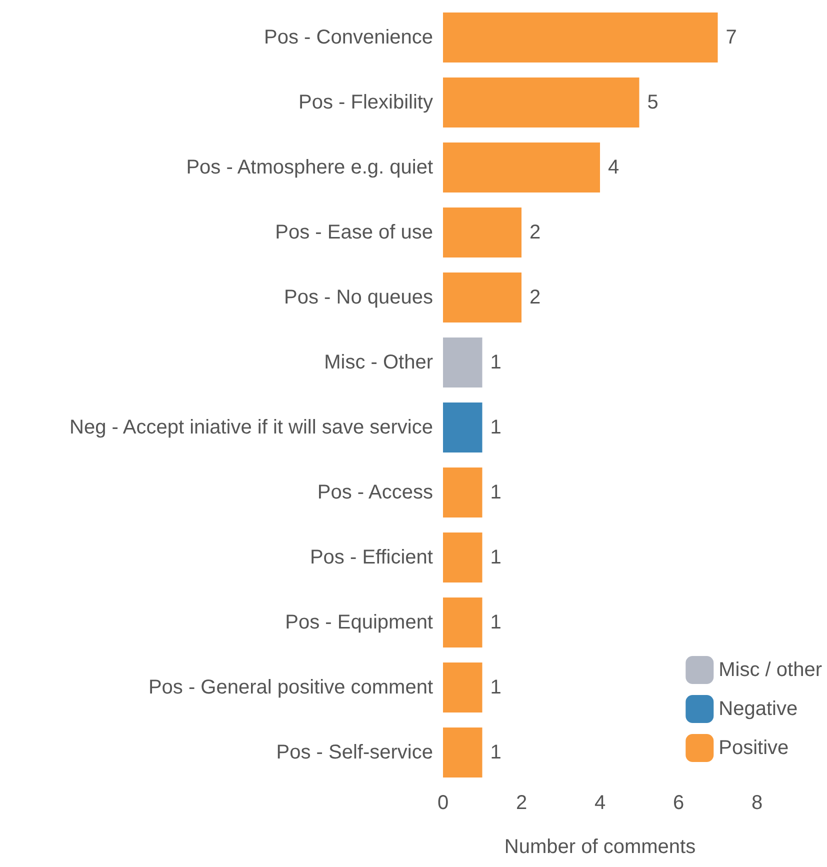 The width and height of the screenshot is (827, 867). What do you see at coordinates (379, 363) in the screenshot?
I see `y-tick-label: Misc - Other` at bounding box center [379, 363].